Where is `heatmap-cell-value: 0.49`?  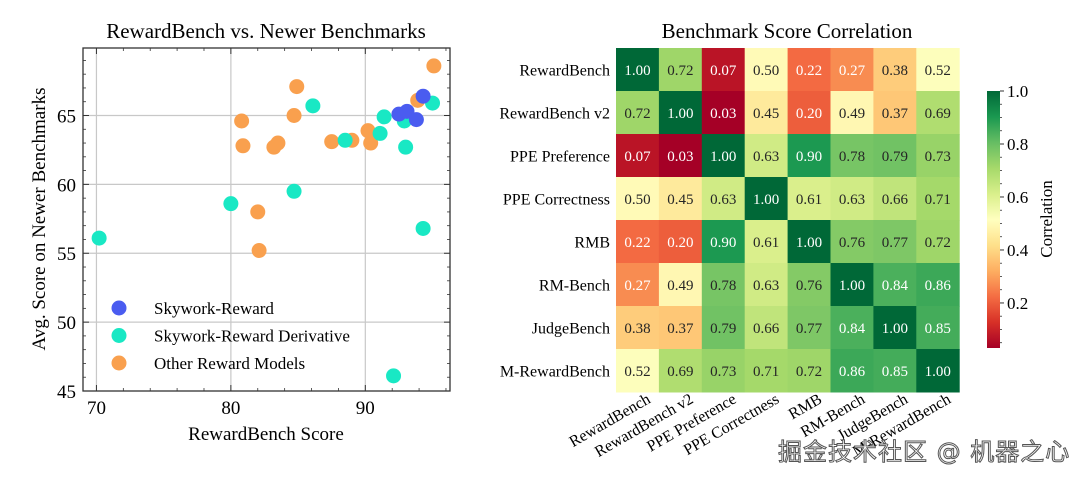 heatmap-cell-value: 0.49 is located at coordinates (852, 114).